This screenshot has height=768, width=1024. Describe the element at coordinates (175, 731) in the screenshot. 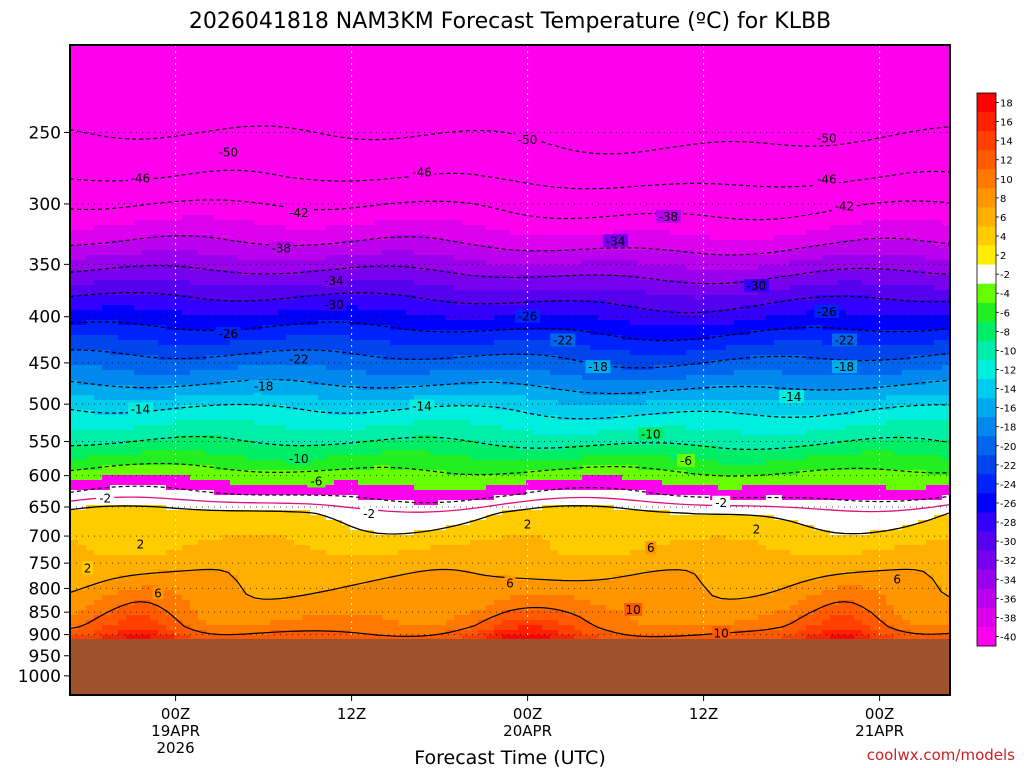

I see `x-tick-label: 19APR` at that location.